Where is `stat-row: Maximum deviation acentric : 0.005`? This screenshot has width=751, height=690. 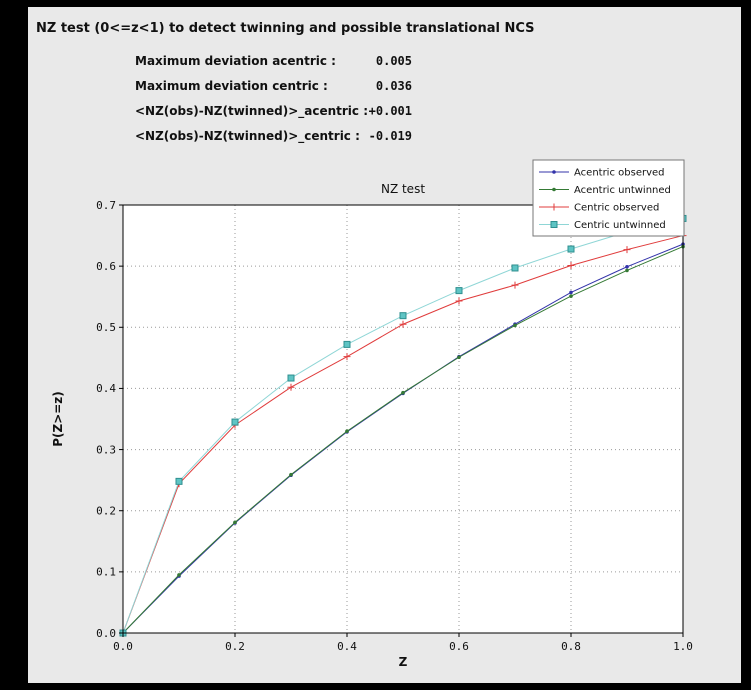 stat-row: Maximum deviation acentric : 0.005 is located at coordinates (295, 61).